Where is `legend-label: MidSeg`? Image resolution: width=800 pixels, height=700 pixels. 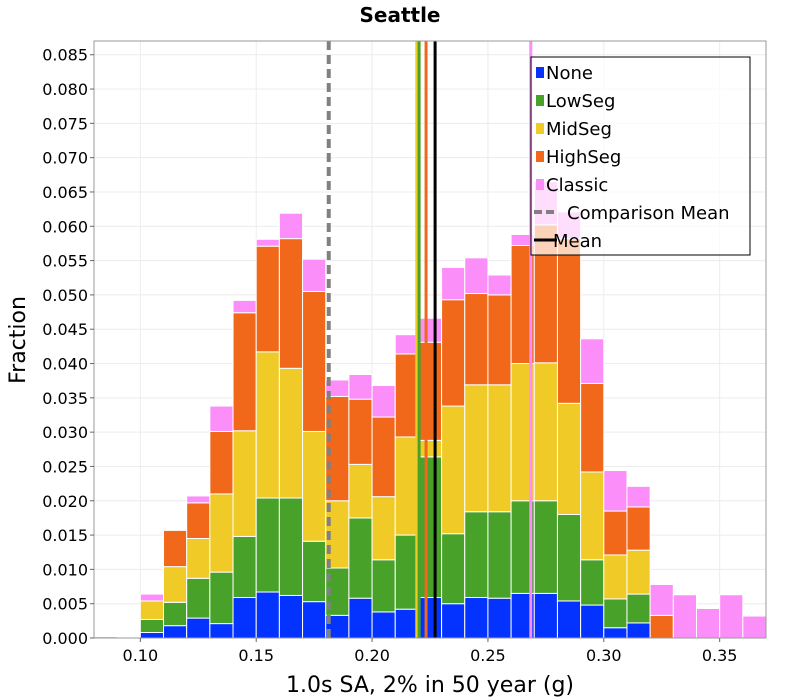 legend-label: MidSeg is located at coordinates (579, 129).